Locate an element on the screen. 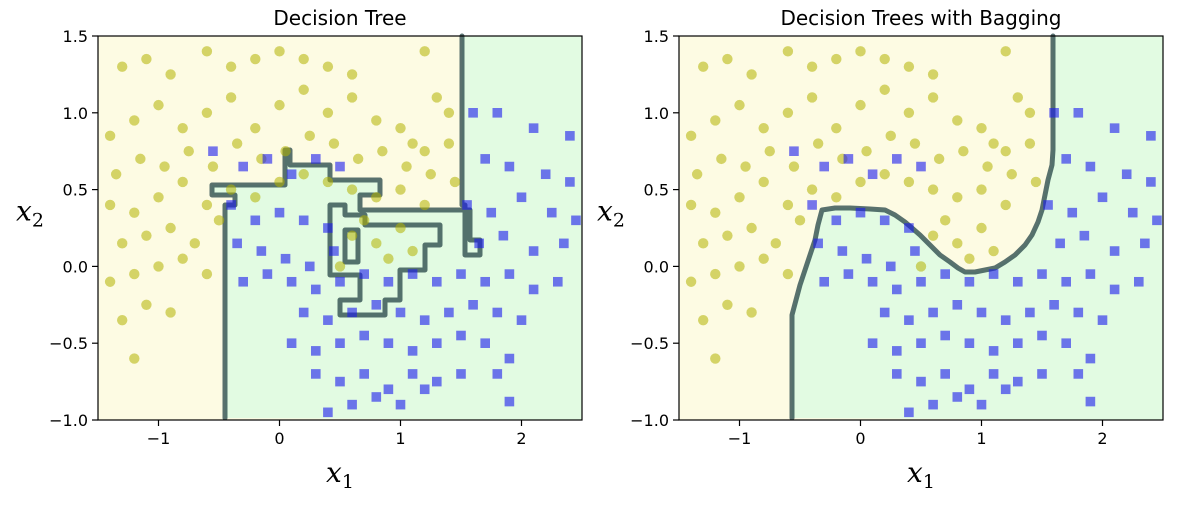  y-axis-ticks: −1.0 −0.5 0.0 0.5 1.0 1.5 is located at coordinates (73, 228).